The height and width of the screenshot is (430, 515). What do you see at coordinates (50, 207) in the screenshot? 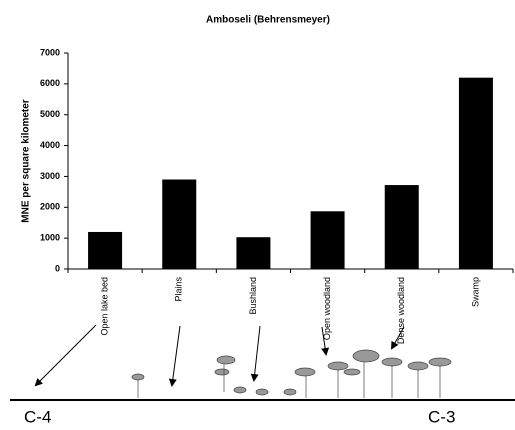
I see `y-tick-label: 2000` at bounding box center [50, 207].